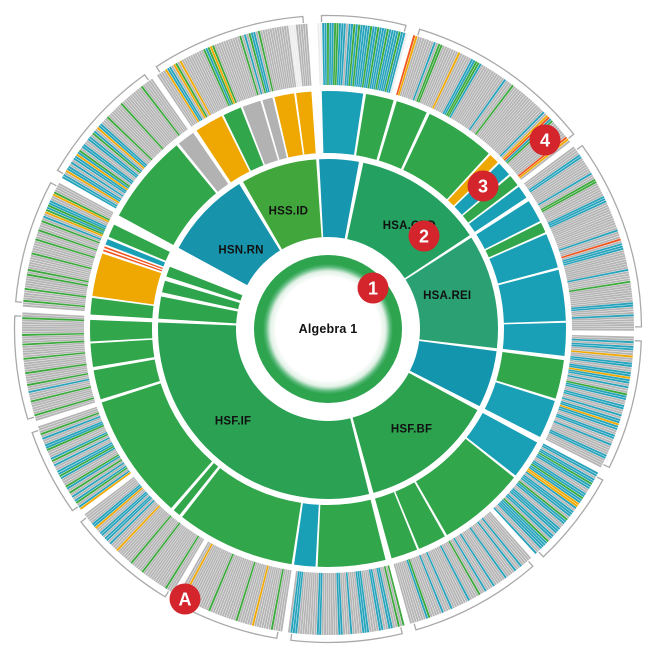 This screenshot has height=657, width=650. I want to click on inner-segment-hsa-rei, so click(452, 293).